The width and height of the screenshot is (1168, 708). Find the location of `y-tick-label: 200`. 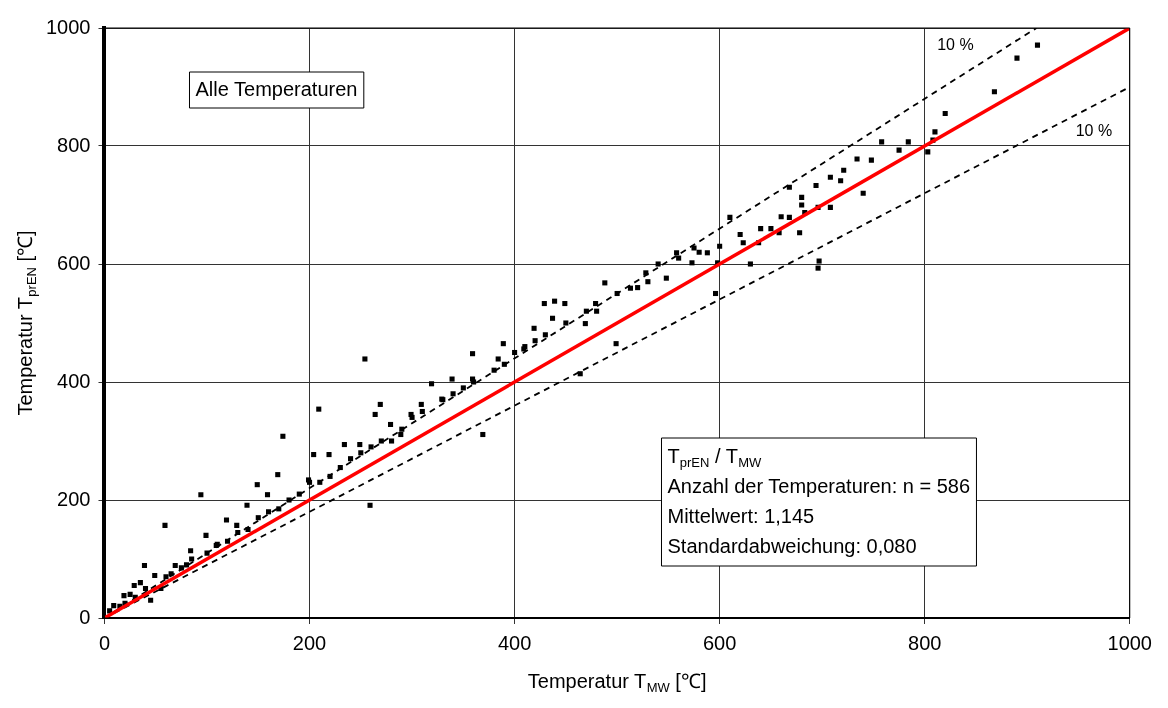

y-tick-label: 200 is located at coordinates (74, 498).